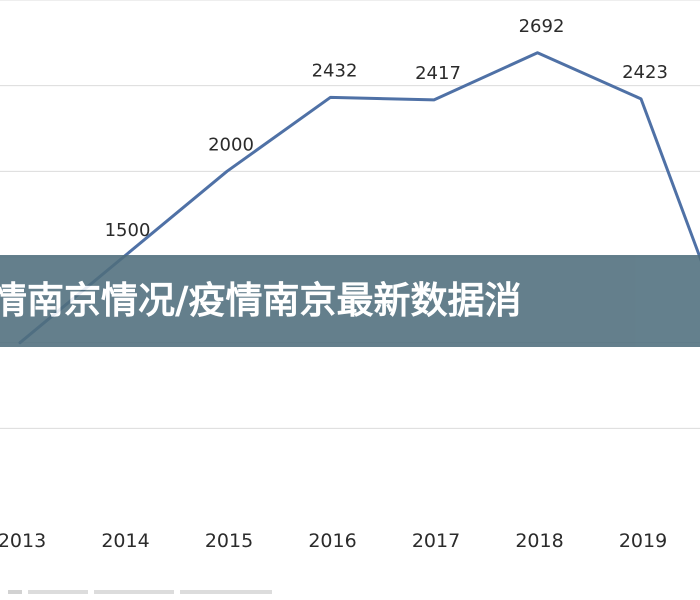 The height and width of the screenshot is (600, 700). Describe the element at coordinates (231, 144) in the screenshot. I see `data-label: 2000` at that location.